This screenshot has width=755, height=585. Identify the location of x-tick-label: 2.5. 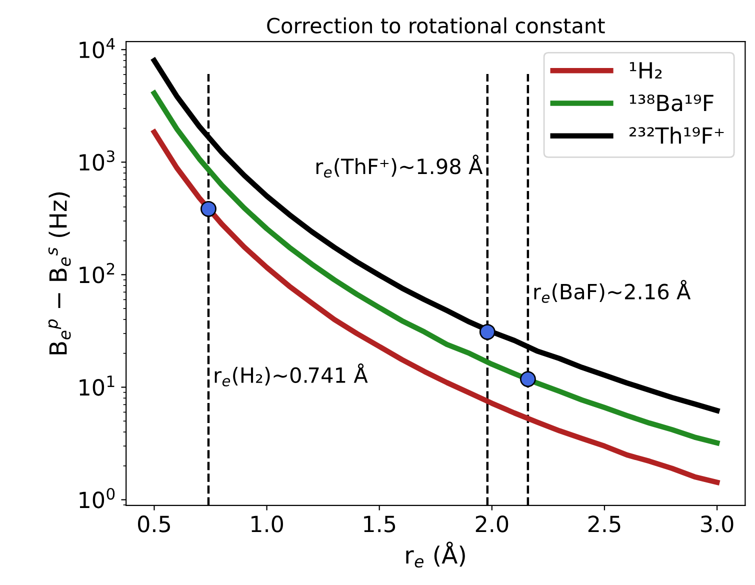
(604, 524).